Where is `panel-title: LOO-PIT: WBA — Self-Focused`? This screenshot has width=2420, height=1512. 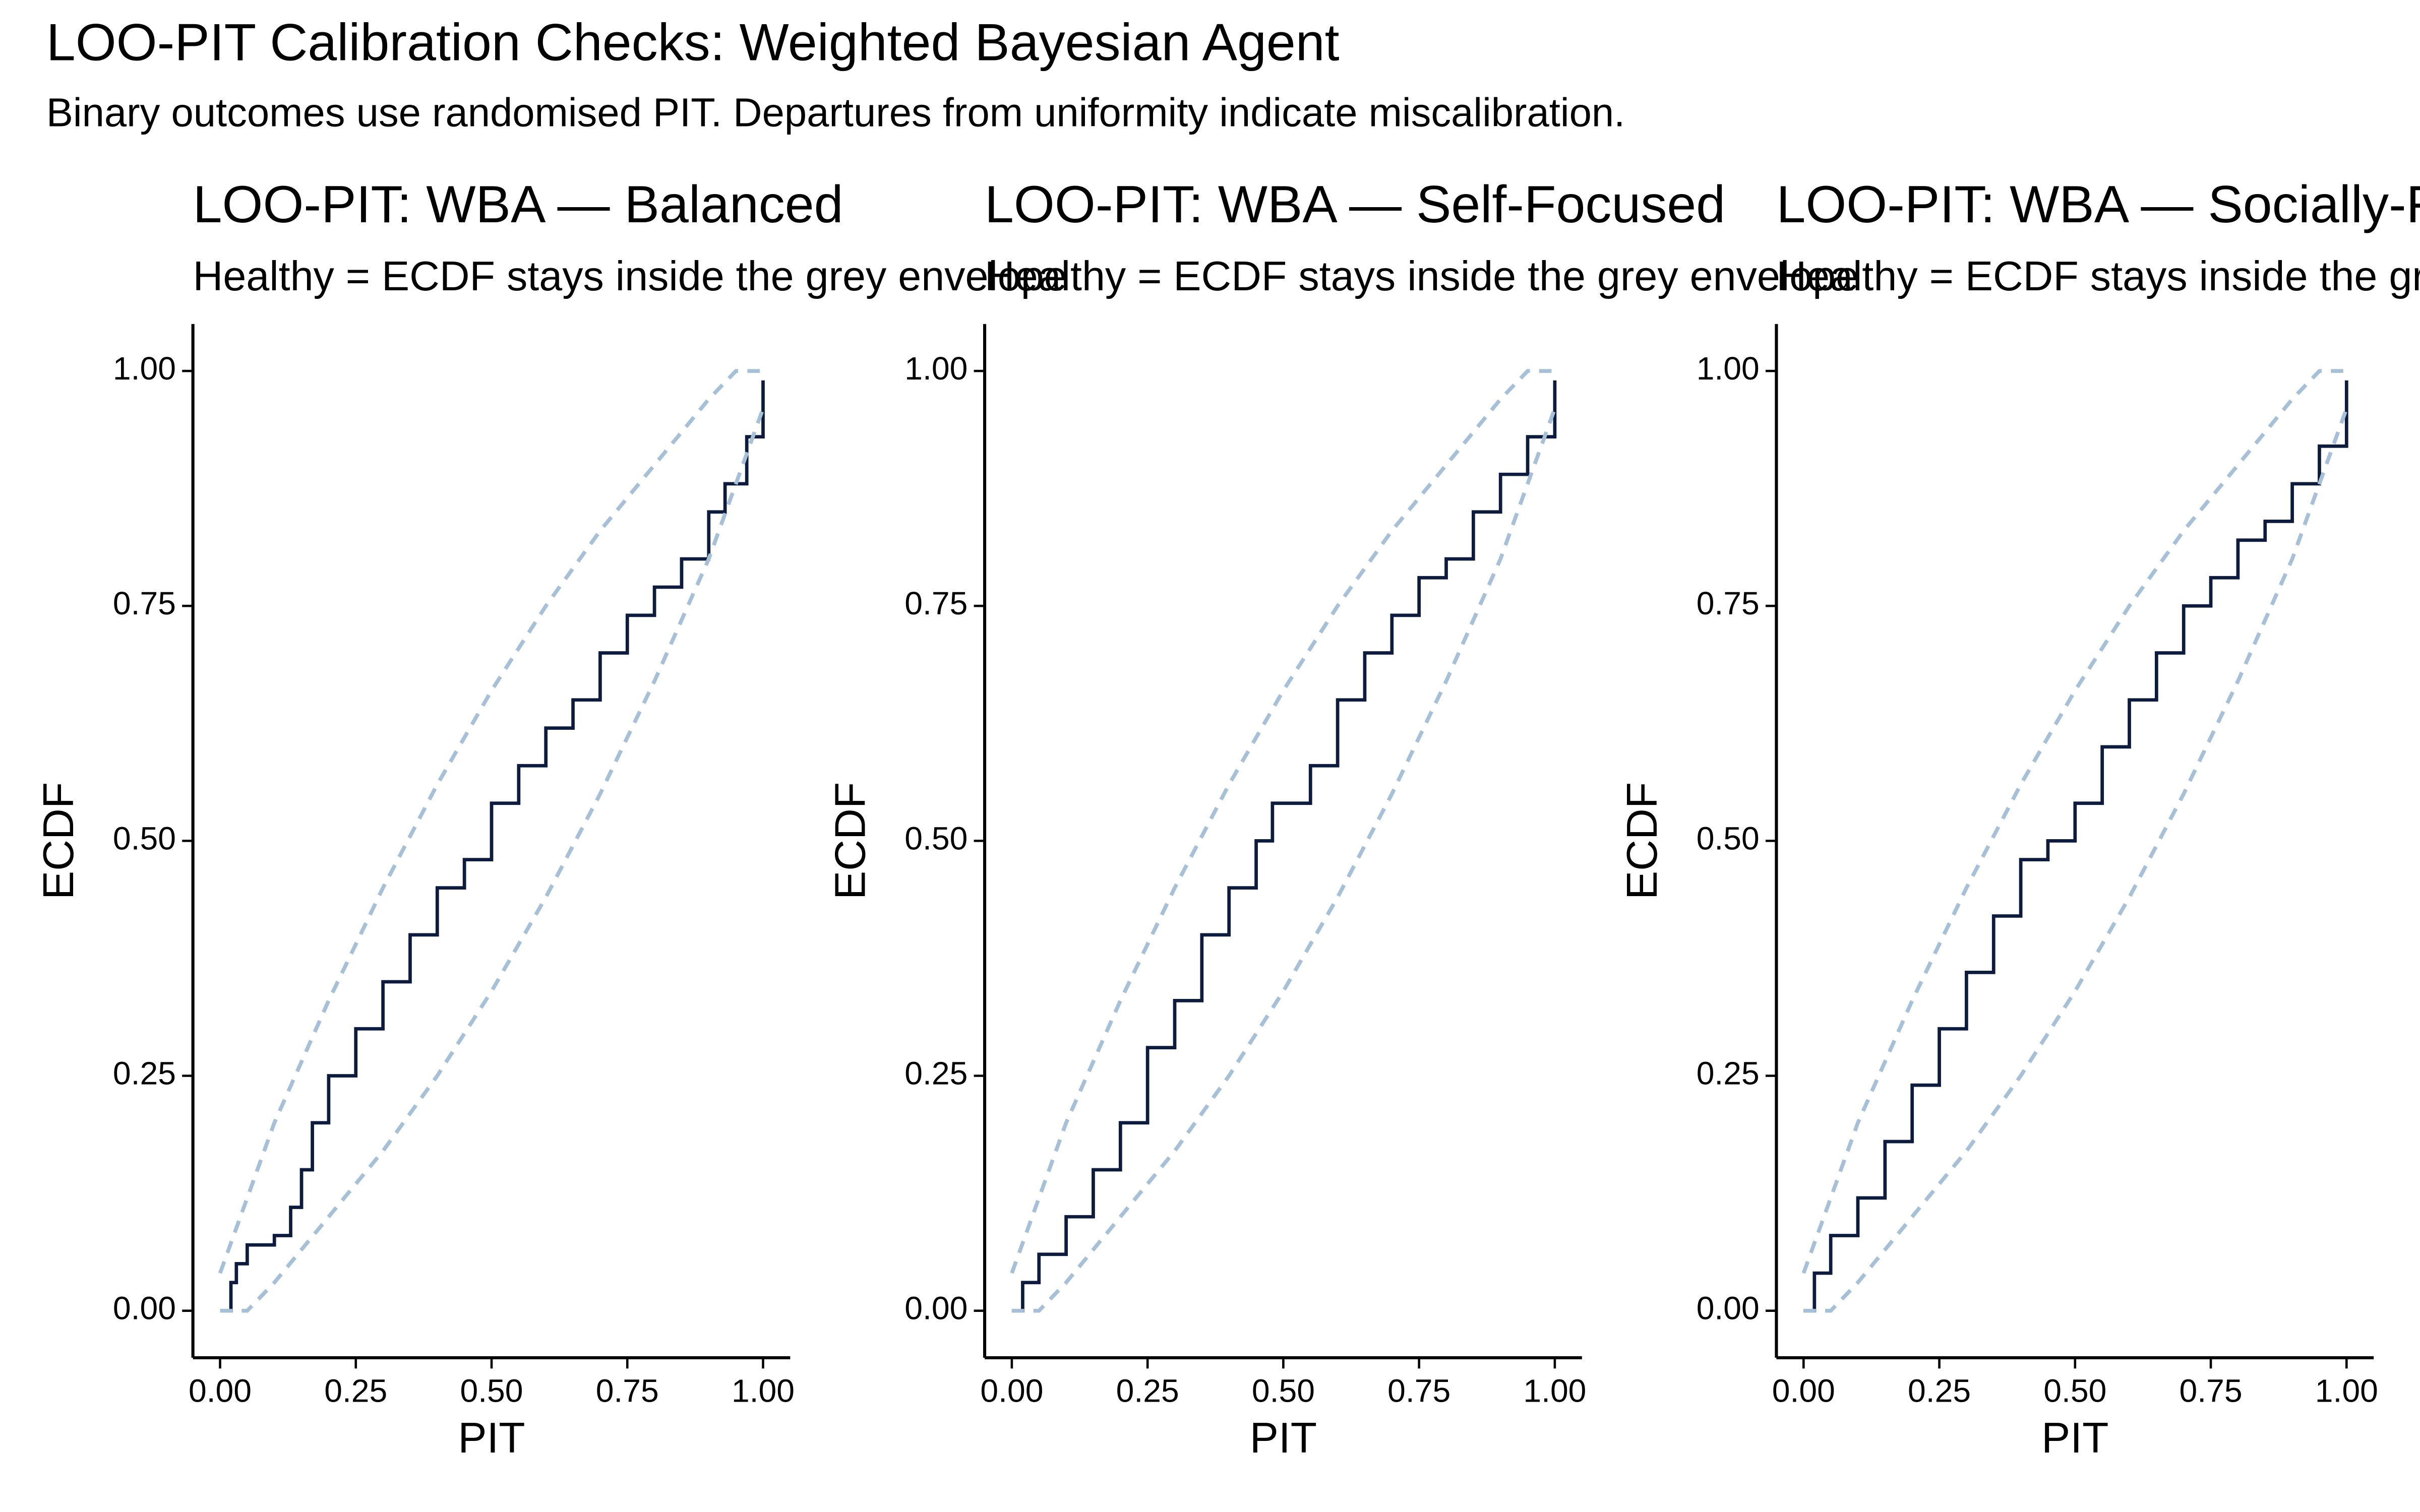
panel-title: LOO-PIT: WBA — Self-Focused is located at coordinates (1355, 204).